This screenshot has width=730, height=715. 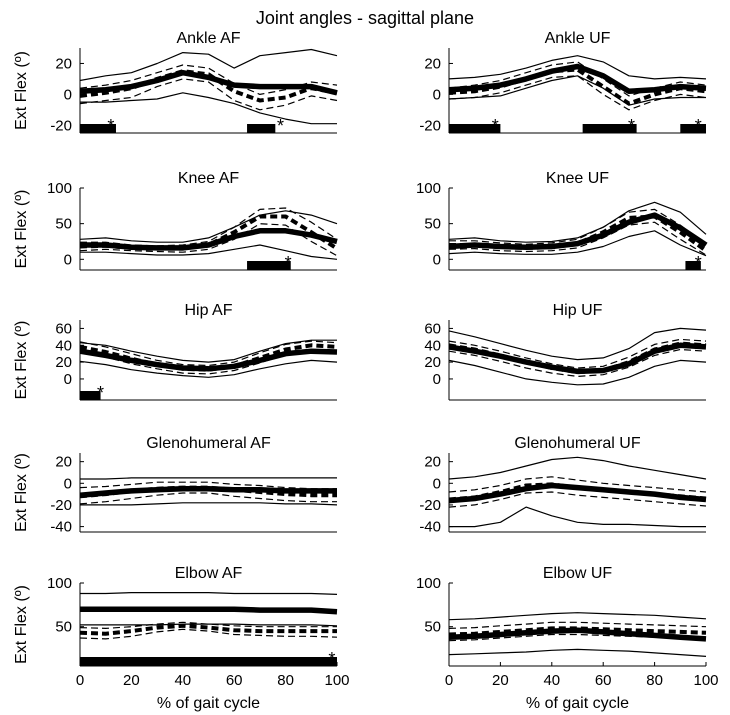 I want to click on figure-title: Joint angles - sagittal plane, so click(x=365, y=18).